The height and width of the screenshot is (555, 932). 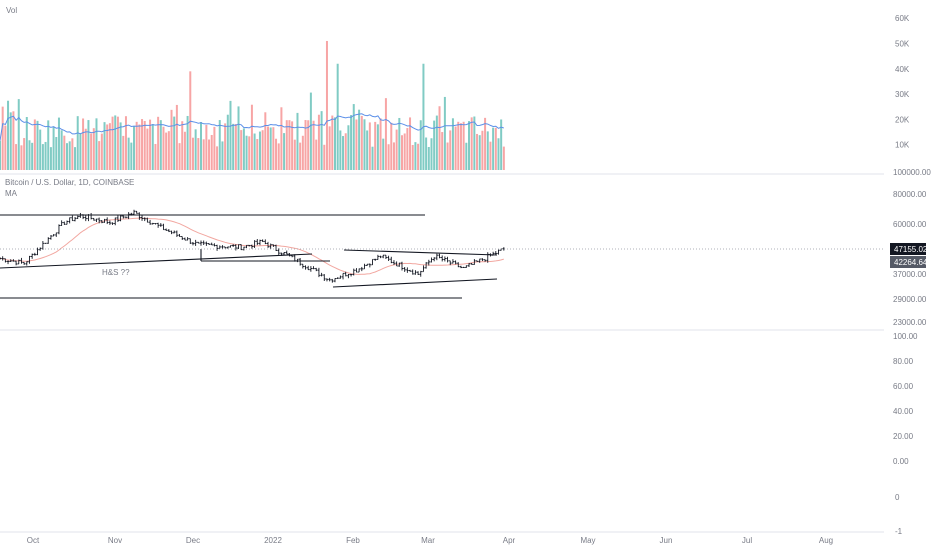 I want to click on symbol-title: Bitcoin / U.S. Dollar, 1D, COINBASE, so click(x=69, y=182).